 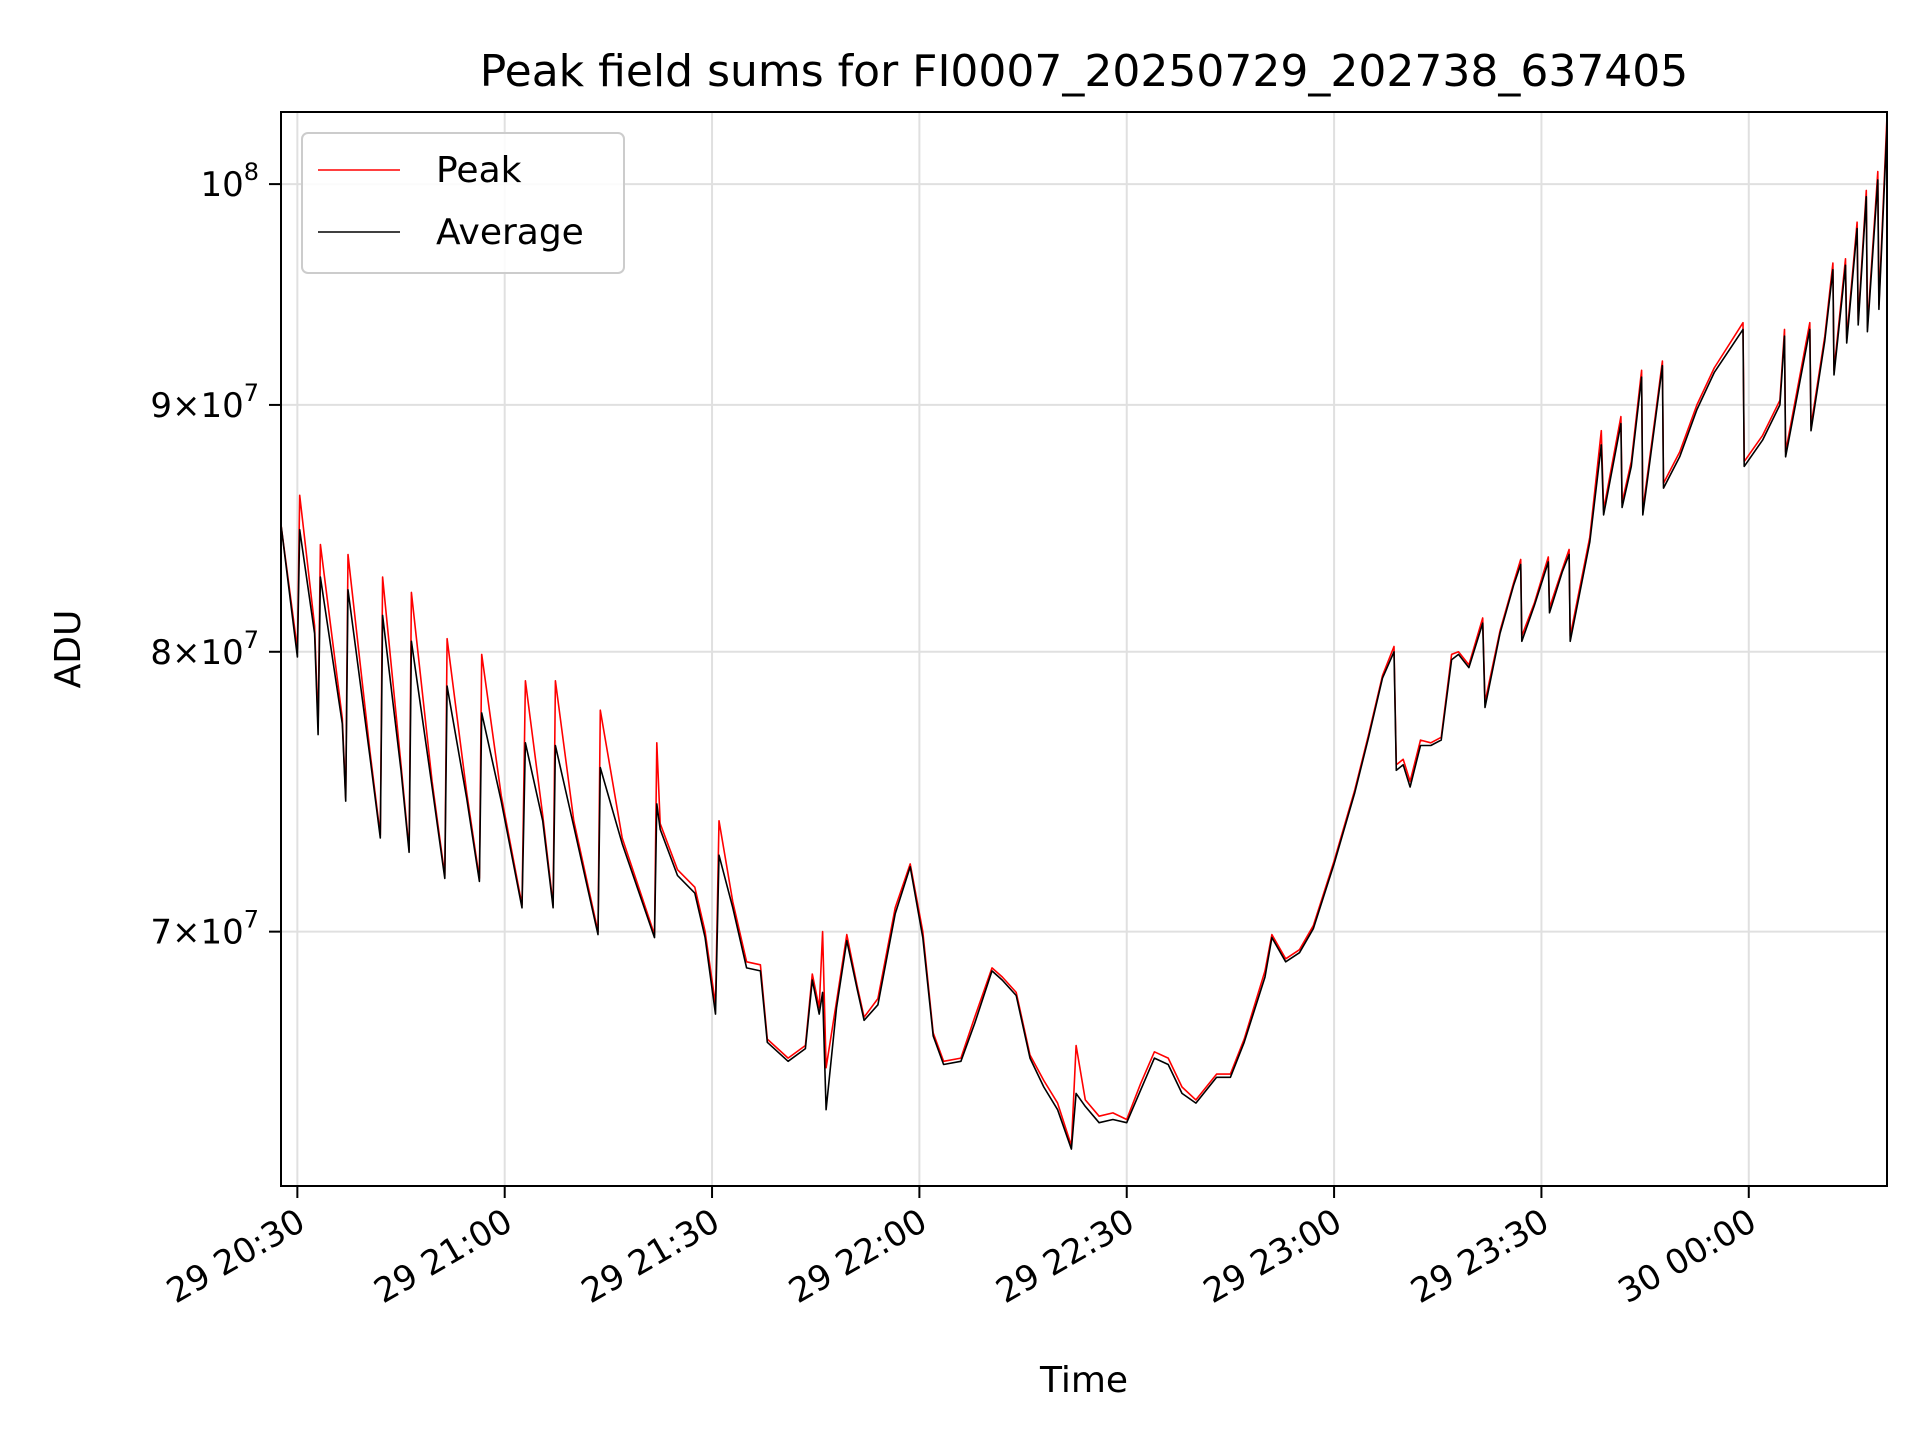 I want to click on x-axis-title: Time, so click(x=1083, y=1380).